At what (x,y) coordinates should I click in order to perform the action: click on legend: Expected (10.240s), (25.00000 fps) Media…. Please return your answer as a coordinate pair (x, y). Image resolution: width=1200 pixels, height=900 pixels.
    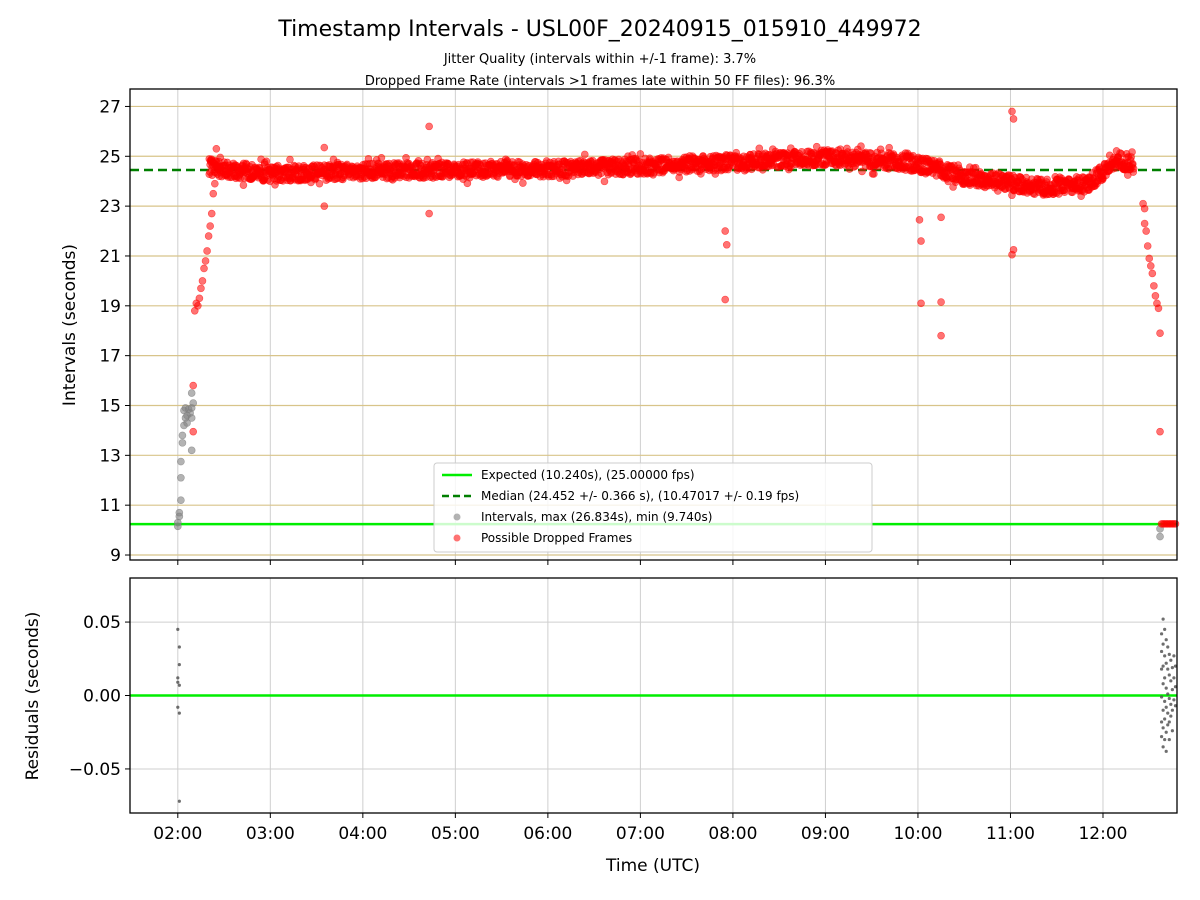
    Looking at the image, I should click on (653, 507).